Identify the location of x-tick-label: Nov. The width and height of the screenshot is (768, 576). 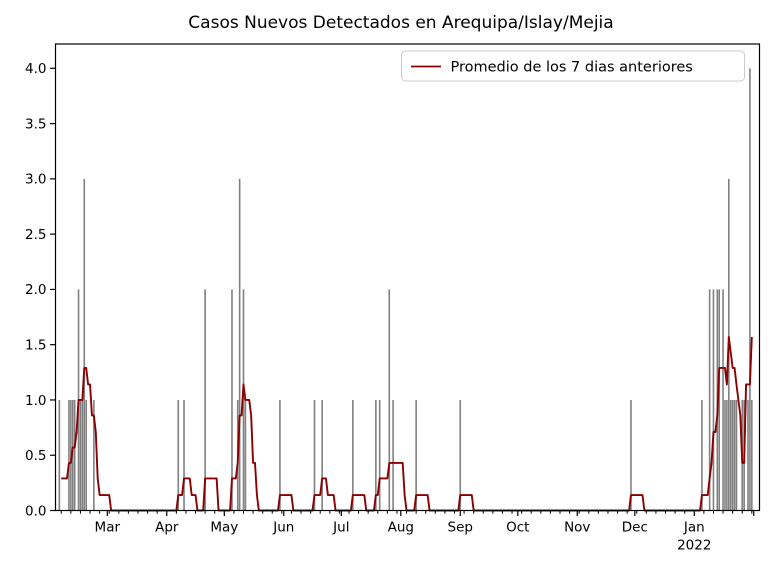
(577, 528).